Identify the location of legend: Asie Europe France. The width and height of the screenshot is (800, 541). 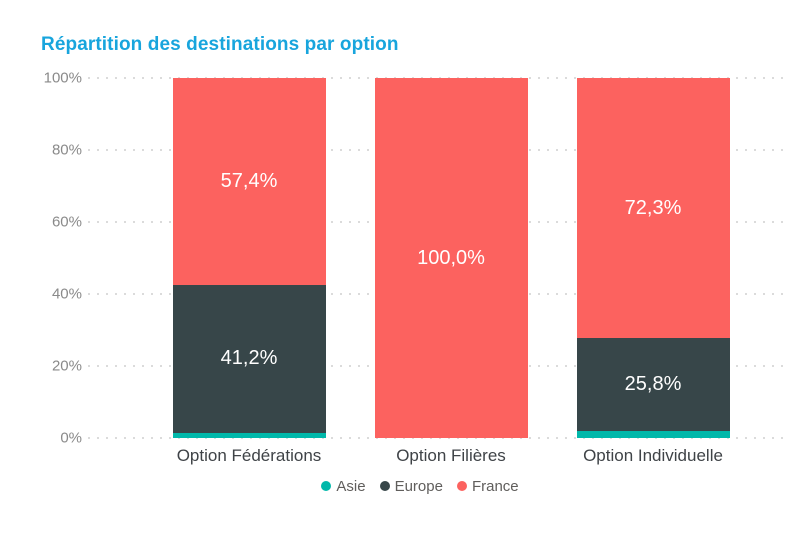
(420, 486).